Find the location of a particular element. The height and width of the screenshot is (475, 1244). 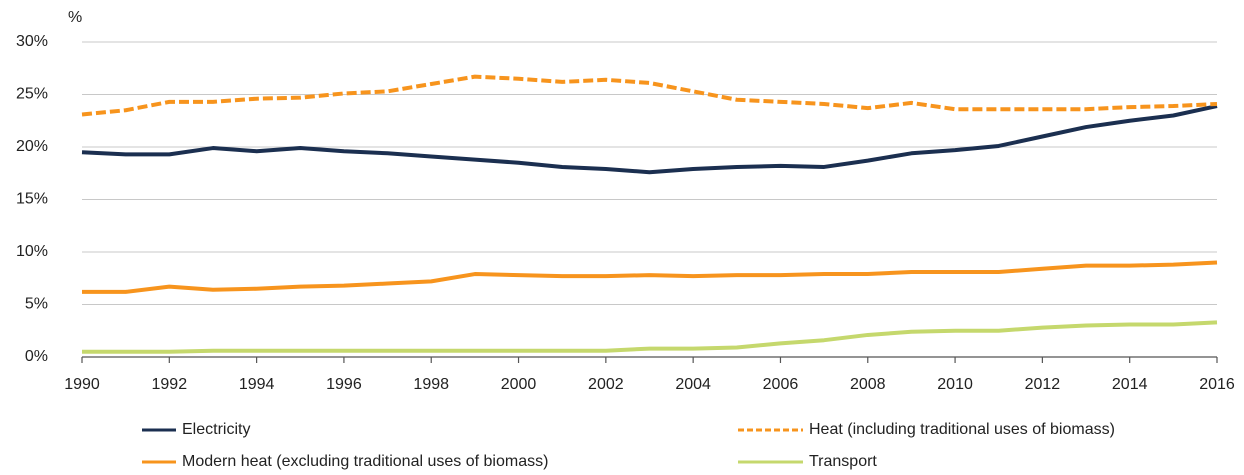

x-tick-label: 1996 is located at coordinates (344, 384).